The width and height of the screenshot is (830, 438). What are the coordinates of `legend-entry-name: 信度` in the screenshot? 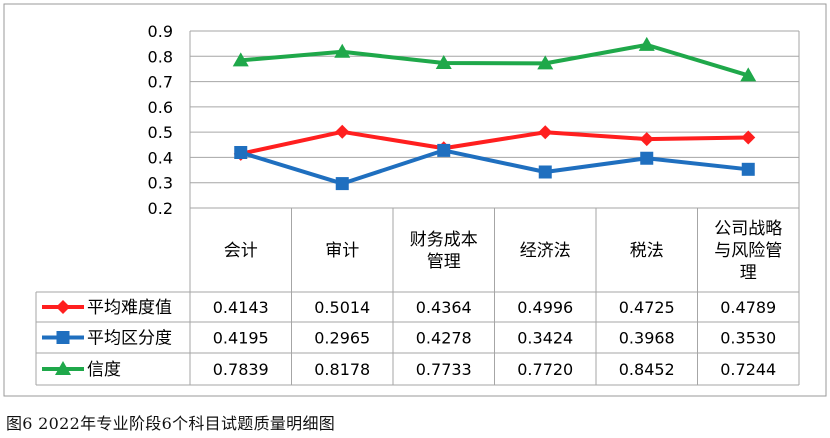 It's located at (104, 370).